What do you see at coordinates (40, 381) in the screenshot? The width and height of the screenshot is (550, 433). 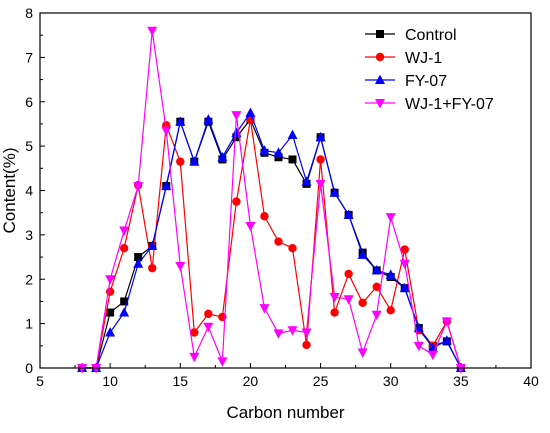 I see `x-tick-label: 5` at bounding box center [40, 381].